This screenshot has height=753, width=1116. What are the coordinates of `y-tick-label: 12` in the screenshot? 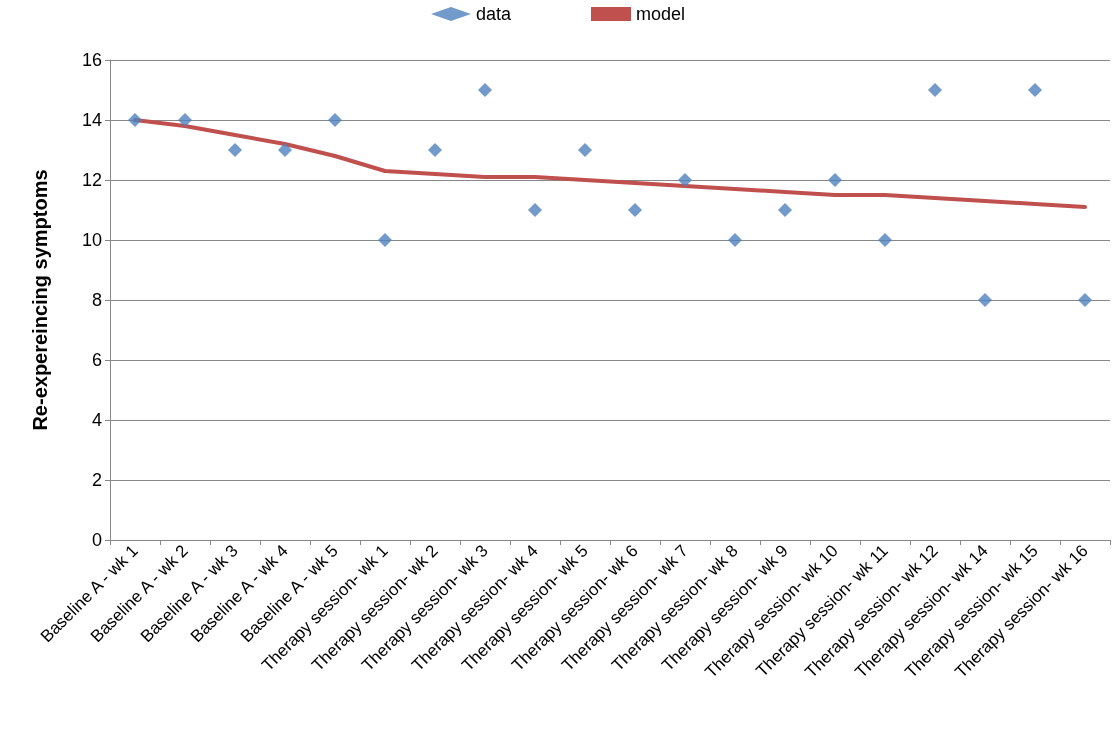 It's located at (91, 180).